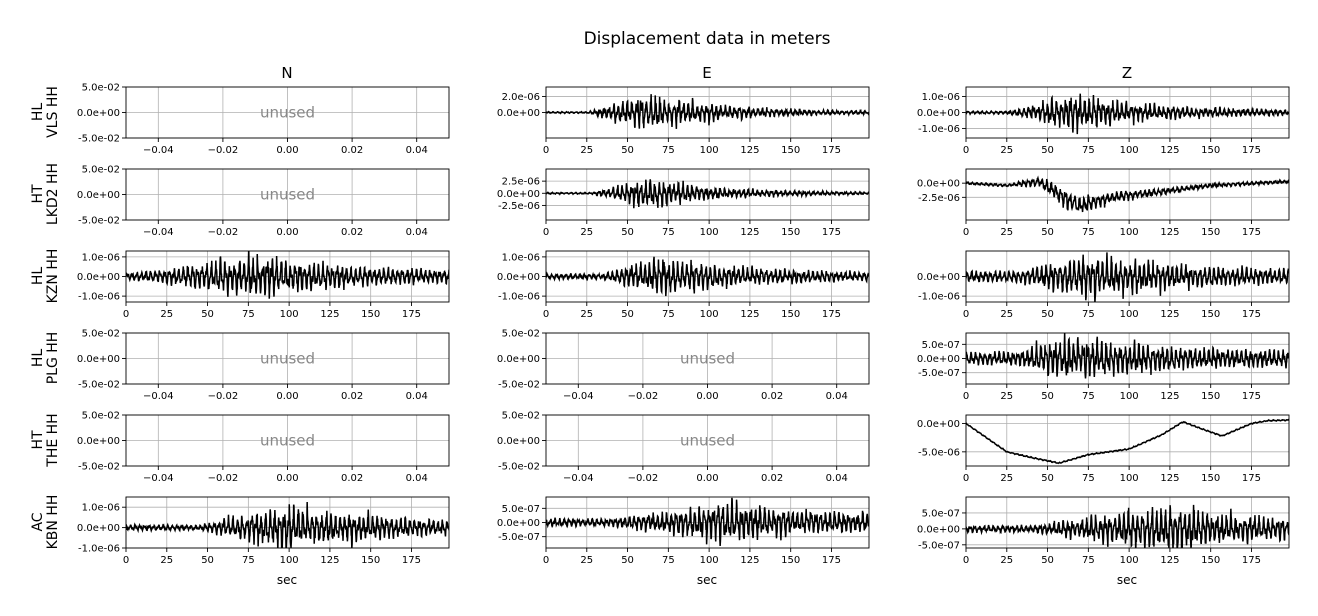 The width and height of the screenshot is (1318, 616). What do you see at coordinates (352, 150) in the screenshot?
I see `x-tick-label: 0.02` at bounding box center [352, 150].